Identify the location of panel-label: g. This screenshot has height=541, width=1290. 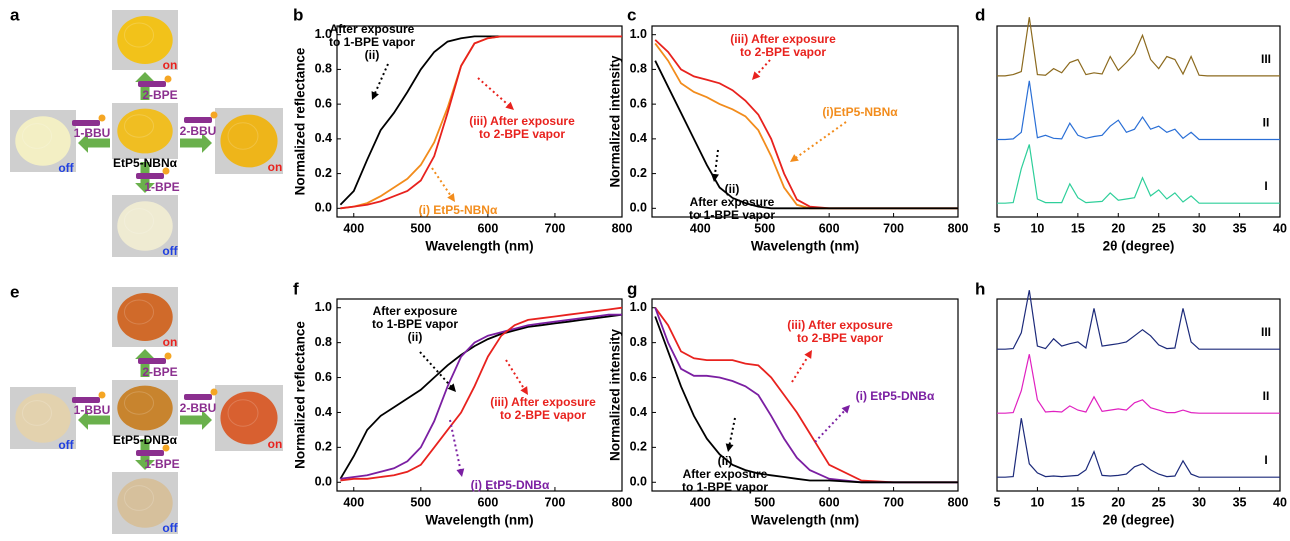
(632, 288).